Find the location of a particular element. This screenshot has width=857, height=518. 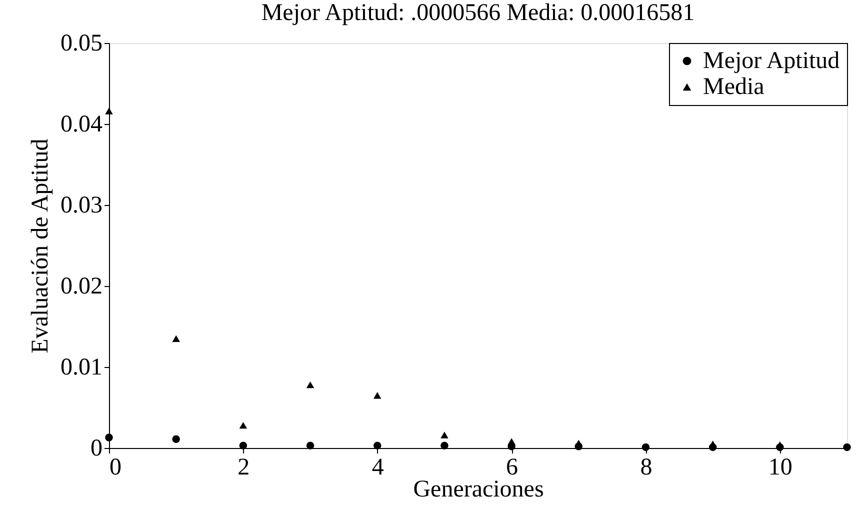

y-tick-label: 0.04 is located at coordinates (81, 125).